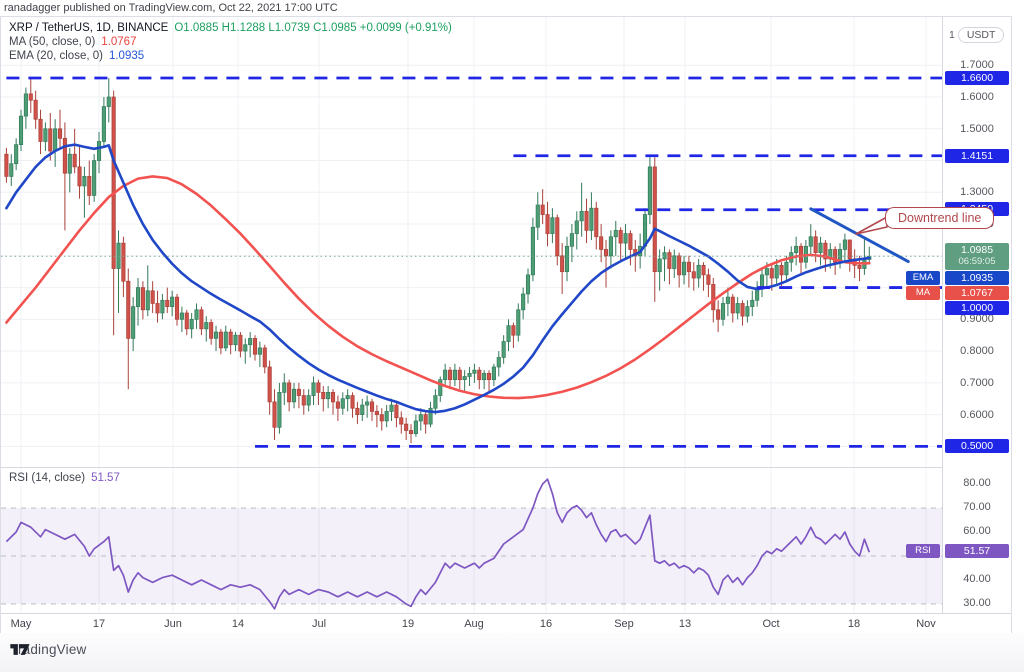 The width and height of the screenshot is (1024, 672). I want to click on rsi-value: 51.57, so click(105, 478).